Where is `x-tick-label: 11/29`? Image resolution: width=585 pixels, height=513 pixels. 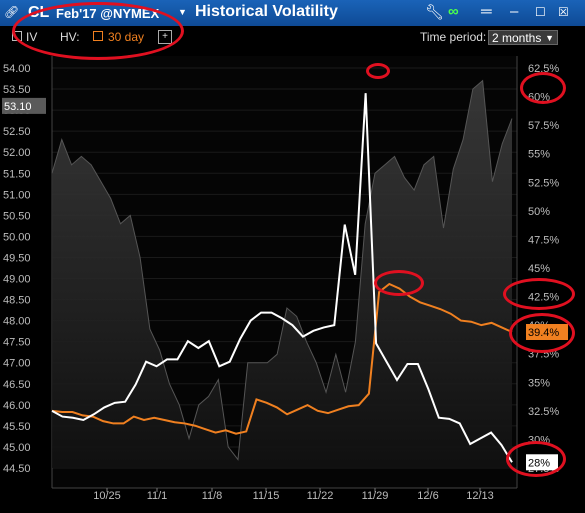
x-tick-label: 11/29 is located at coordinates (375, 496).